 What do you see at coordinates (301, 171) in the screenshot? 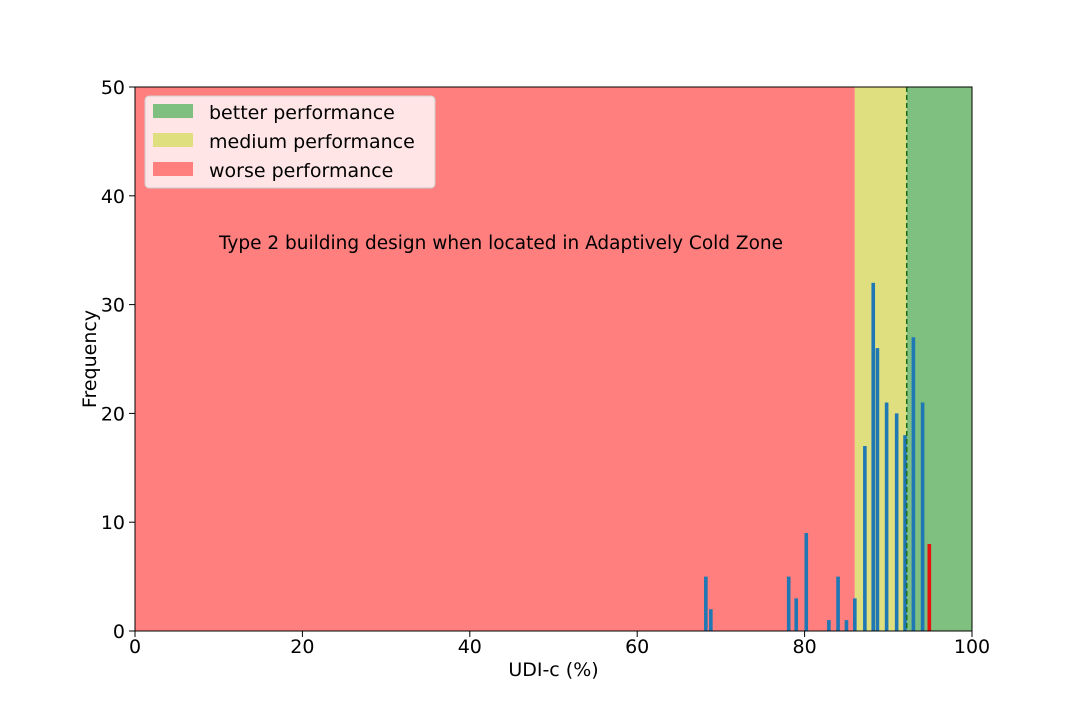
I see `legend-label-2: worse performance` at bounding box center [301, 171].